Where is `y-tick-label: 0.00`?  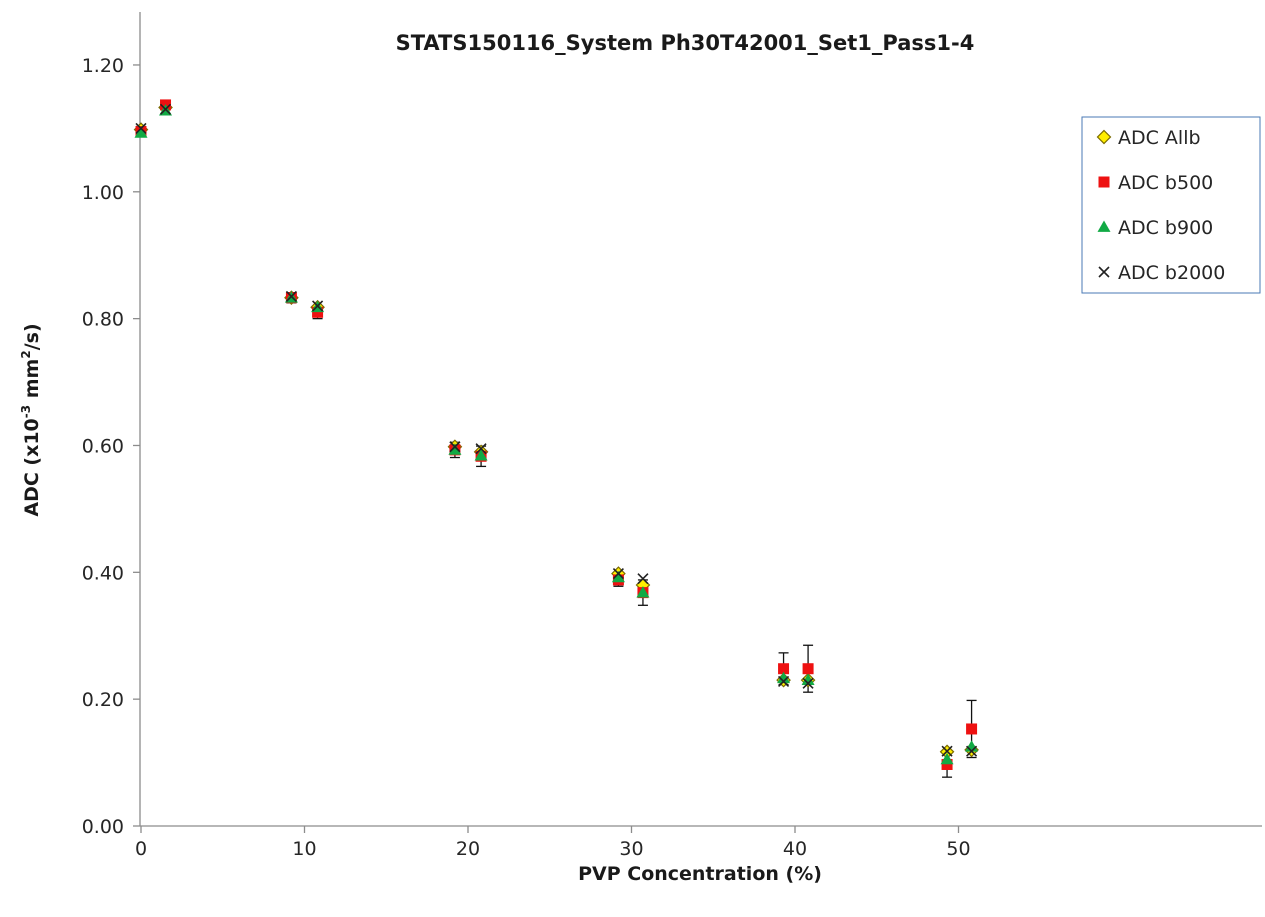 y-tick-label: 0.00 is located at coordinates (103, 827).